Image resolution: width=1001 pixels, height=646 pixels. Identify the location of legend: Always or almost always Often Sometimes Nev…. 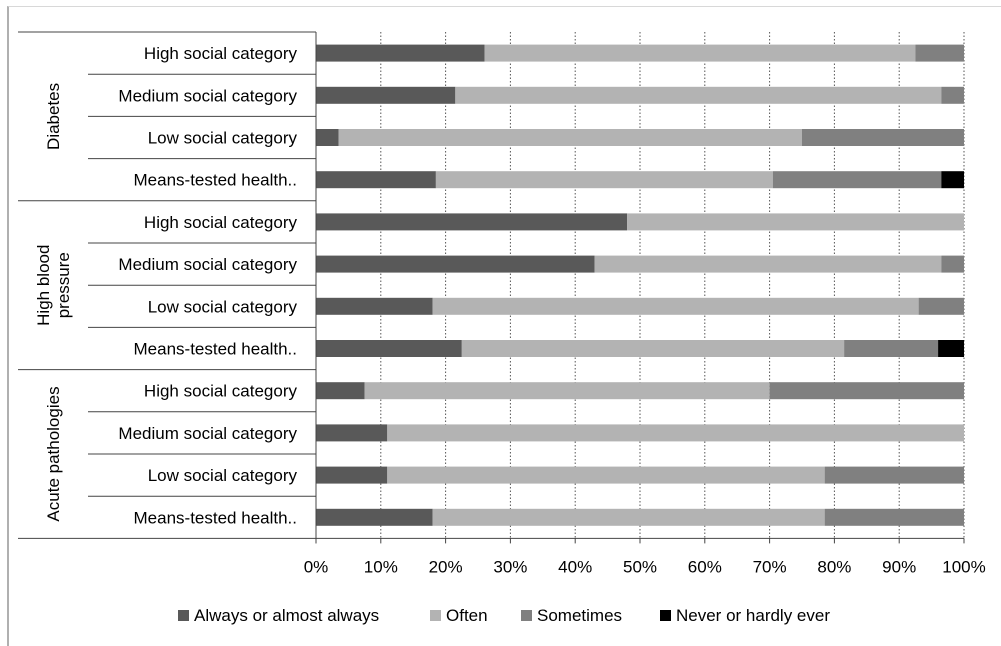
(504, 615).